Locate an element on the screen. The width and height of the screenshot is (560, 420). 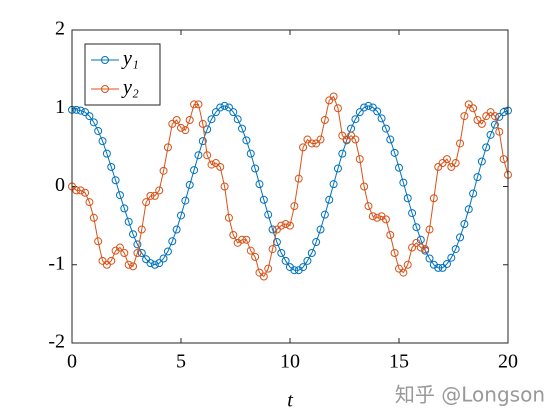
legend: y₁ y₂ is located at coordinates (122, 74).